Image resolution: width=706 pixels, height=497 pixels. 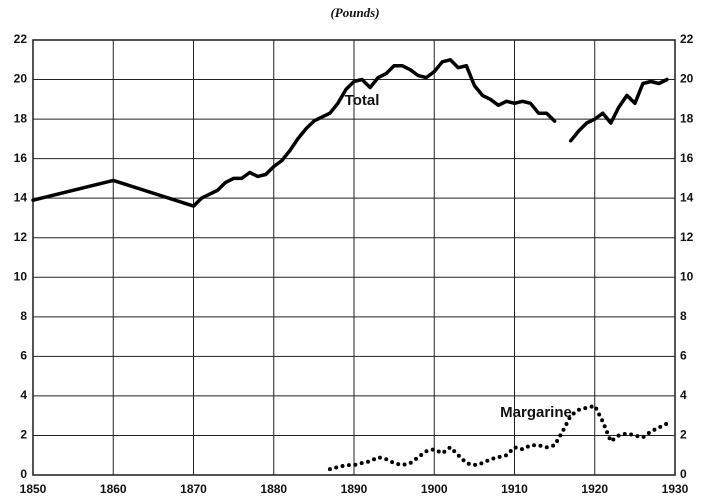 What do you see at coordinates (434, 489) in the screenshot?
I see `x-tick-label: 1900` at bounding box center [434, 489].